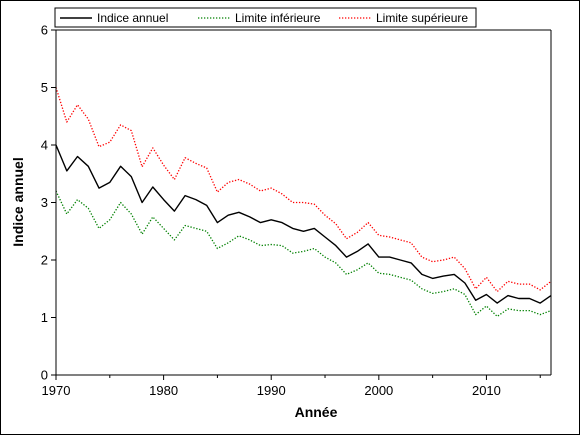 This screenshot has height=435, width=580. I want to click on y-tick-label: 1, so click(44, 317).